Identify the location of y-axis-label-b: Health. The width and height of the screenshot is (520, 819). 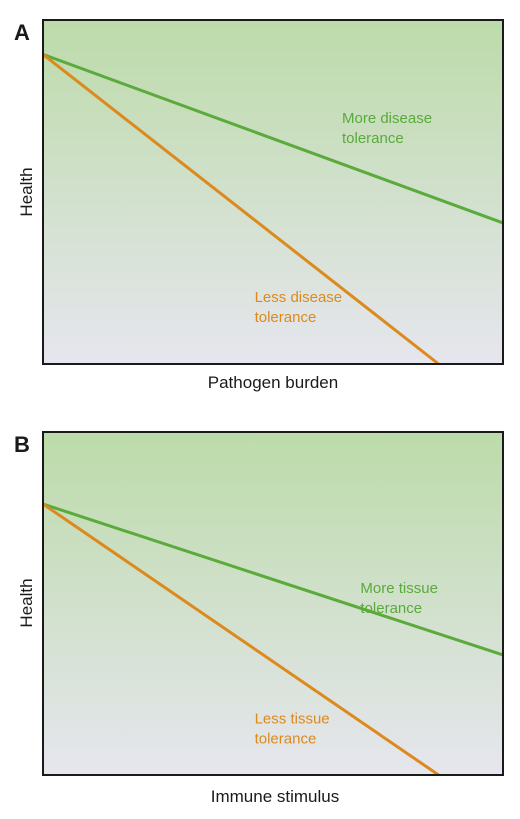
(26, 602).